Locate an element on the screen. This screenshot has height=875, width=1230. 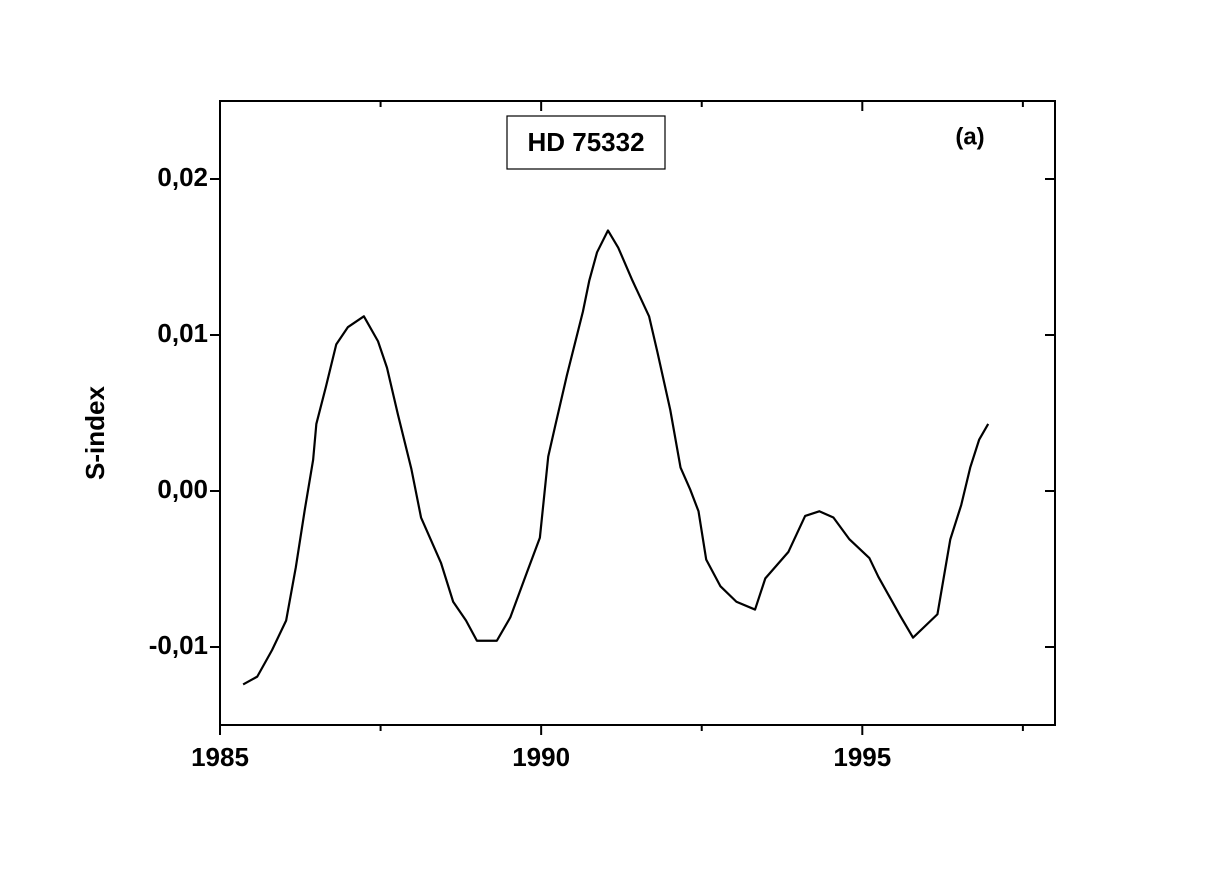
y-axis-label: S-index is located at coordinates (95, 433).